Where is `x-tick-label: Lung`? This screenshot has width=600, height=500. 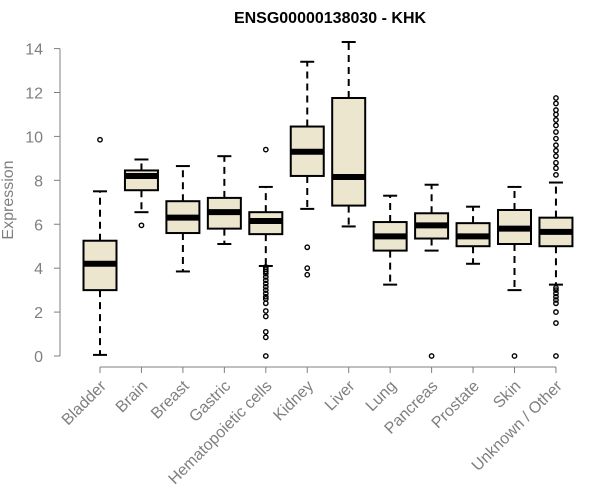 x-tick-label: Lung is located at coordinates (381, 396).